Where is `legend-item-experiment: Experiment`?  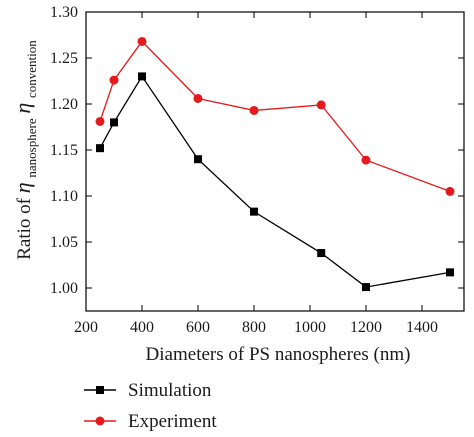 legend-item-experiment: Experiment is located at coordinates (150, 421).